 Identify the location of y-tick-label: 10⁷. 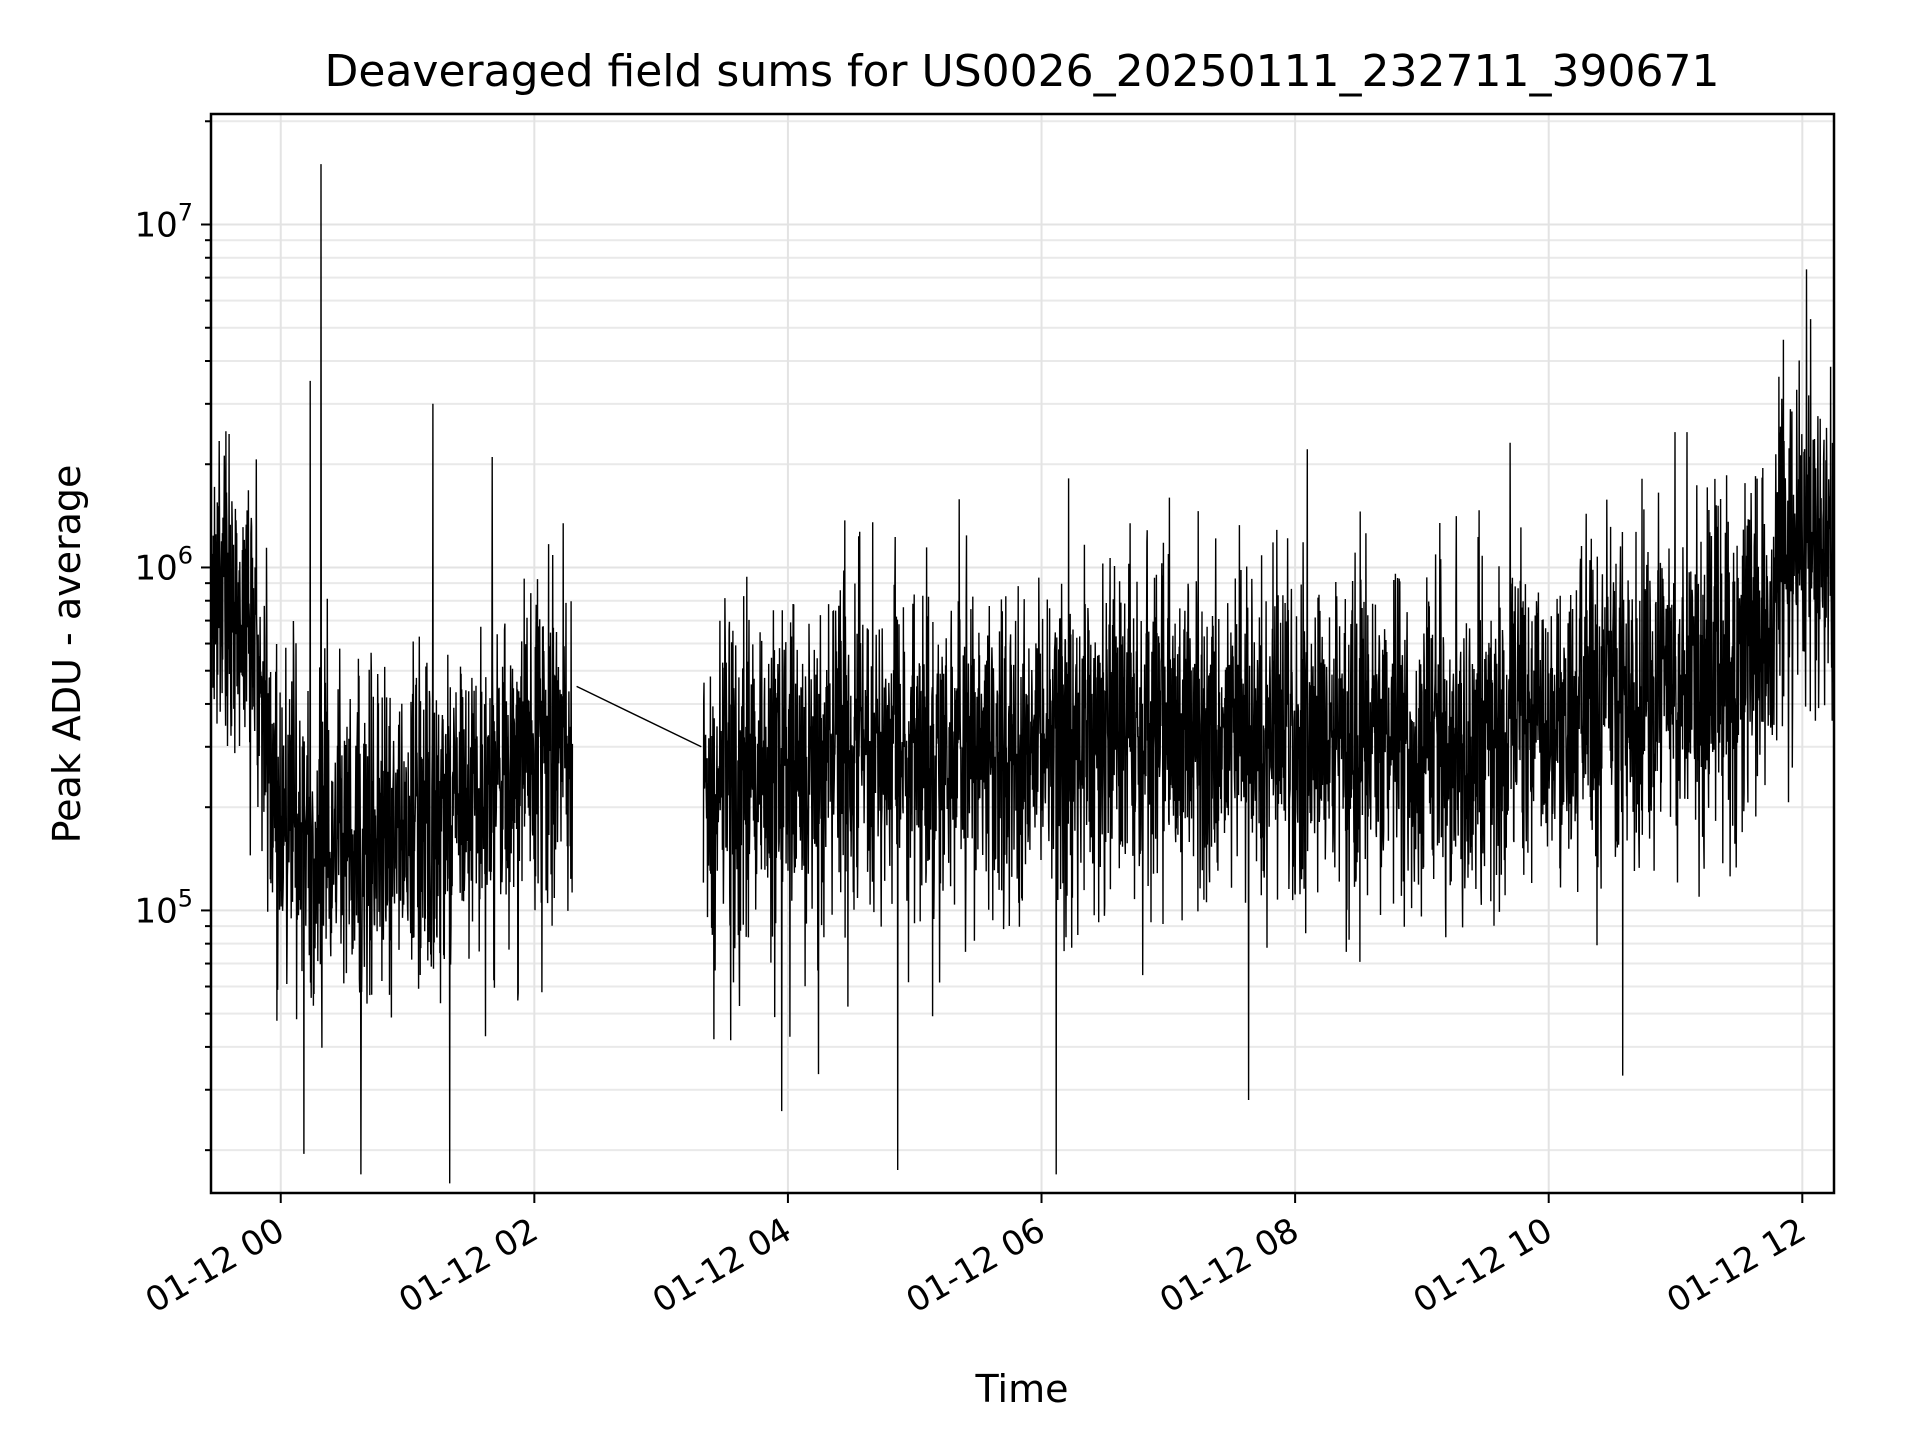
(163, 222).